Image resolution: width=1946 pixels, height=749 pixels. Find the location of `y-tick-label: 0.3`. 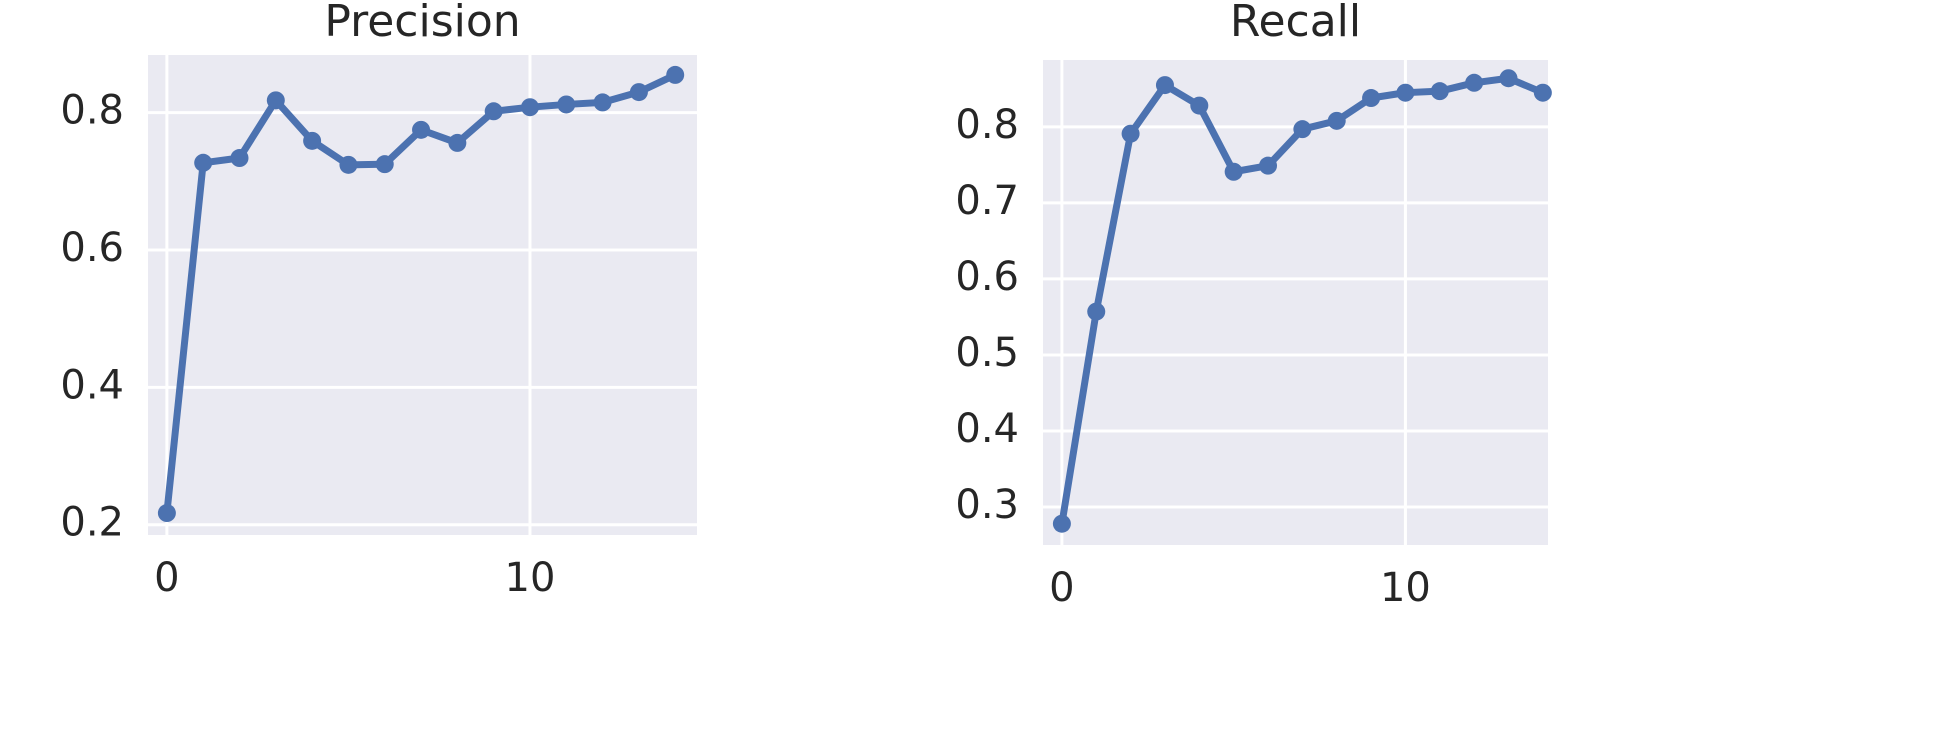

y-tick-label: 0.3 is located at coordinates (987, 505).